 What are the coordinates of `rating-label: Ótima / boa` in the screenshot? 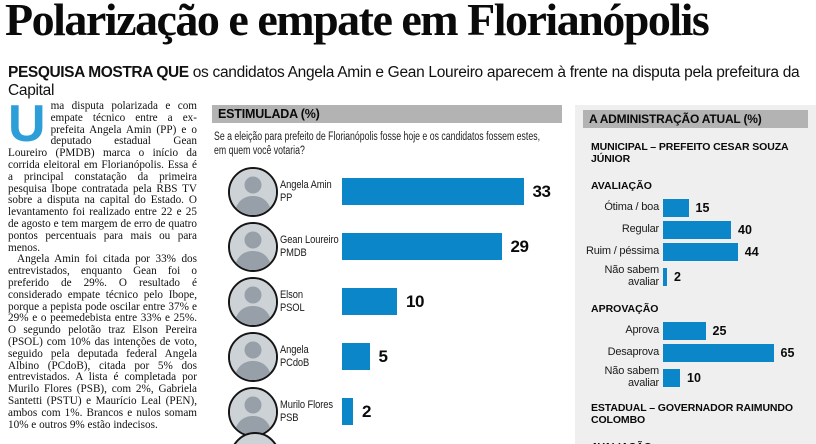 It's located at (631, 207).